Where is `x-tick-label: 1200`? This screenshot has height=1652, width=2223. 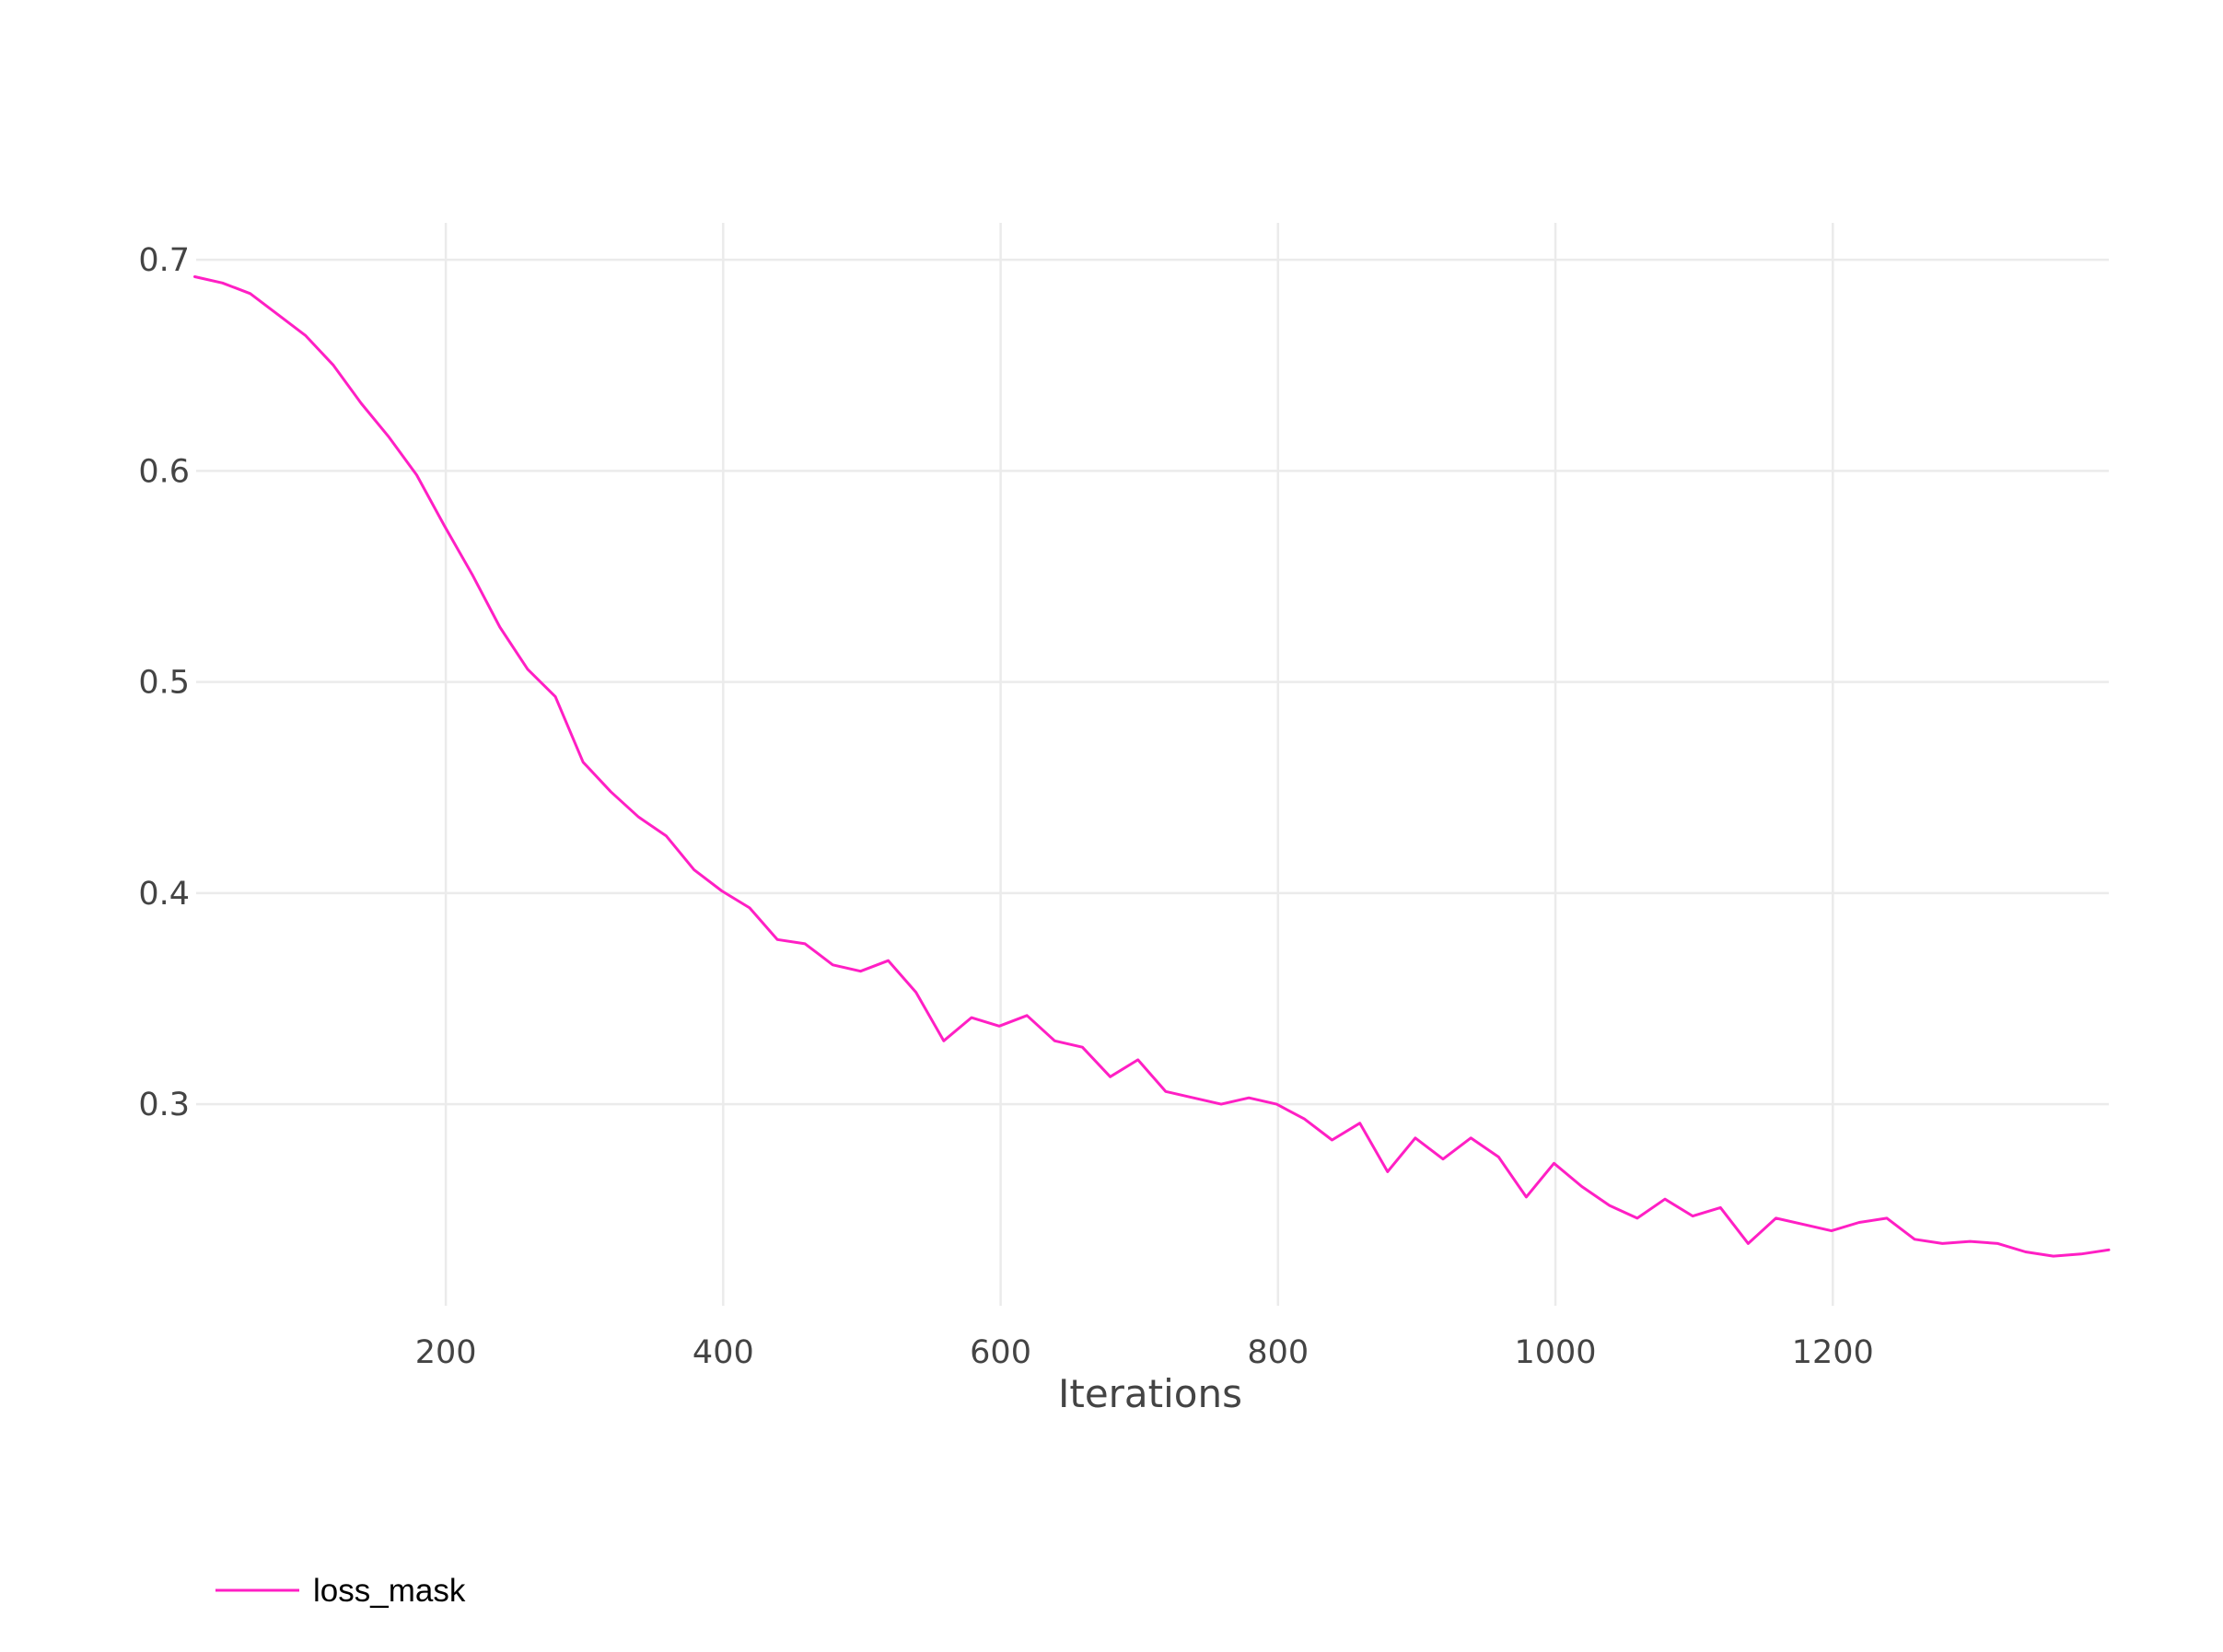 x-tick-label: 1200 is located at coordinates (1833, 1352).